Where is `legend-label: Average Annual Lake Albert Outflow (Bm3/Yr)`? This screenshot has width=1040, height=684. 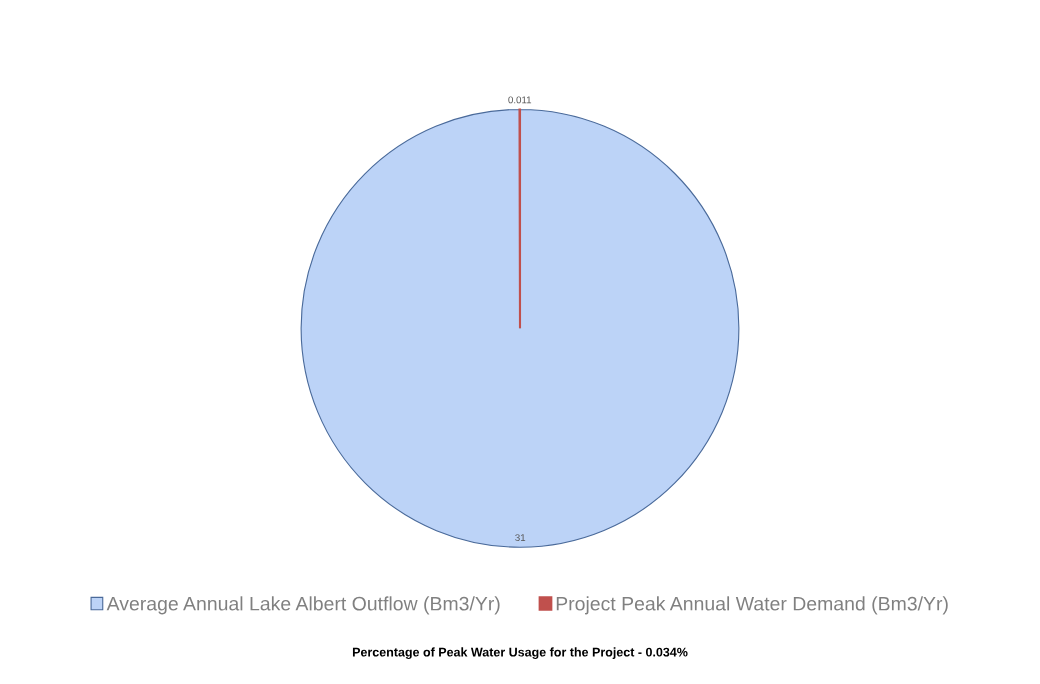 legend-label: Average Annual Lake Albert Outflow (Bm3/Yr) is located at coordinates (303, 605).